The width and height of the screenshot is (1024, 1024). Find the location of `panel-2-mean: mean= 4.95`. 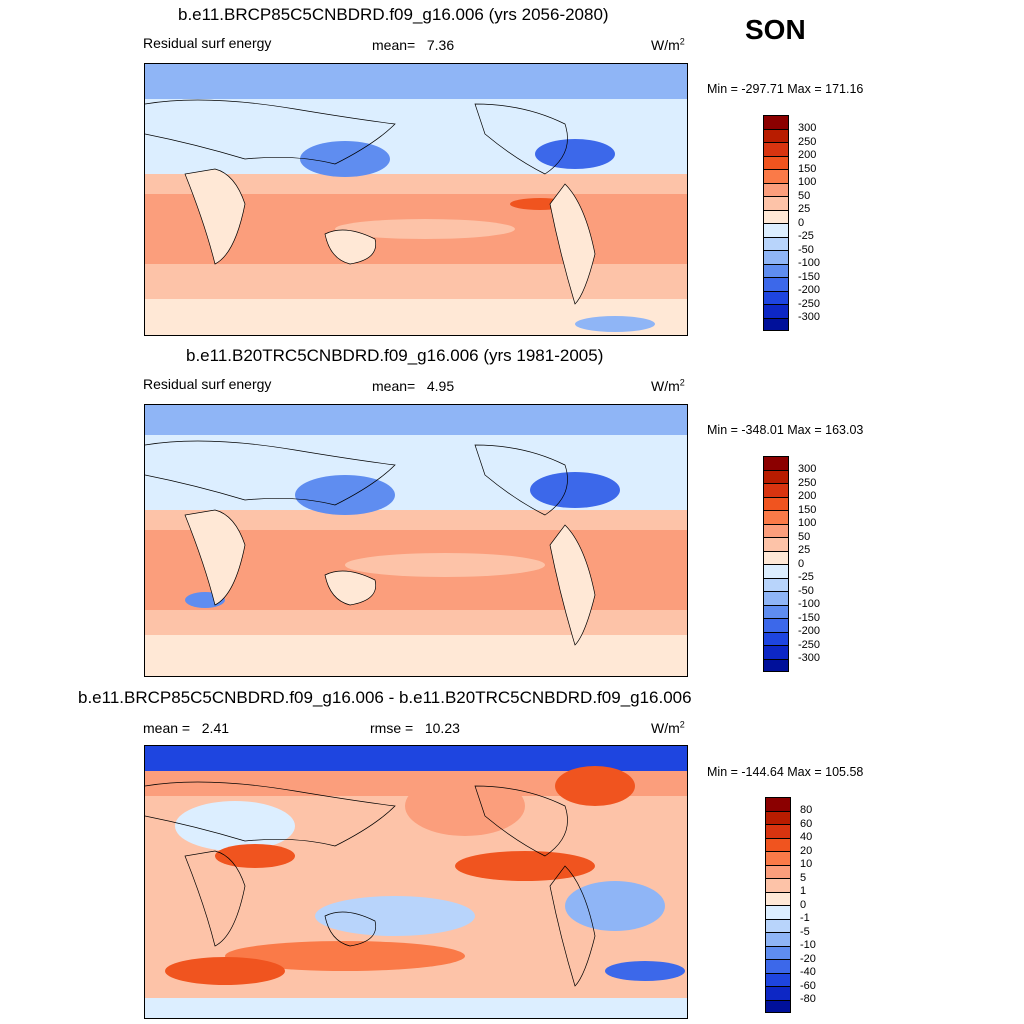

panel-2-mean: mean= 4.95 is located at coordinates (413, 386).